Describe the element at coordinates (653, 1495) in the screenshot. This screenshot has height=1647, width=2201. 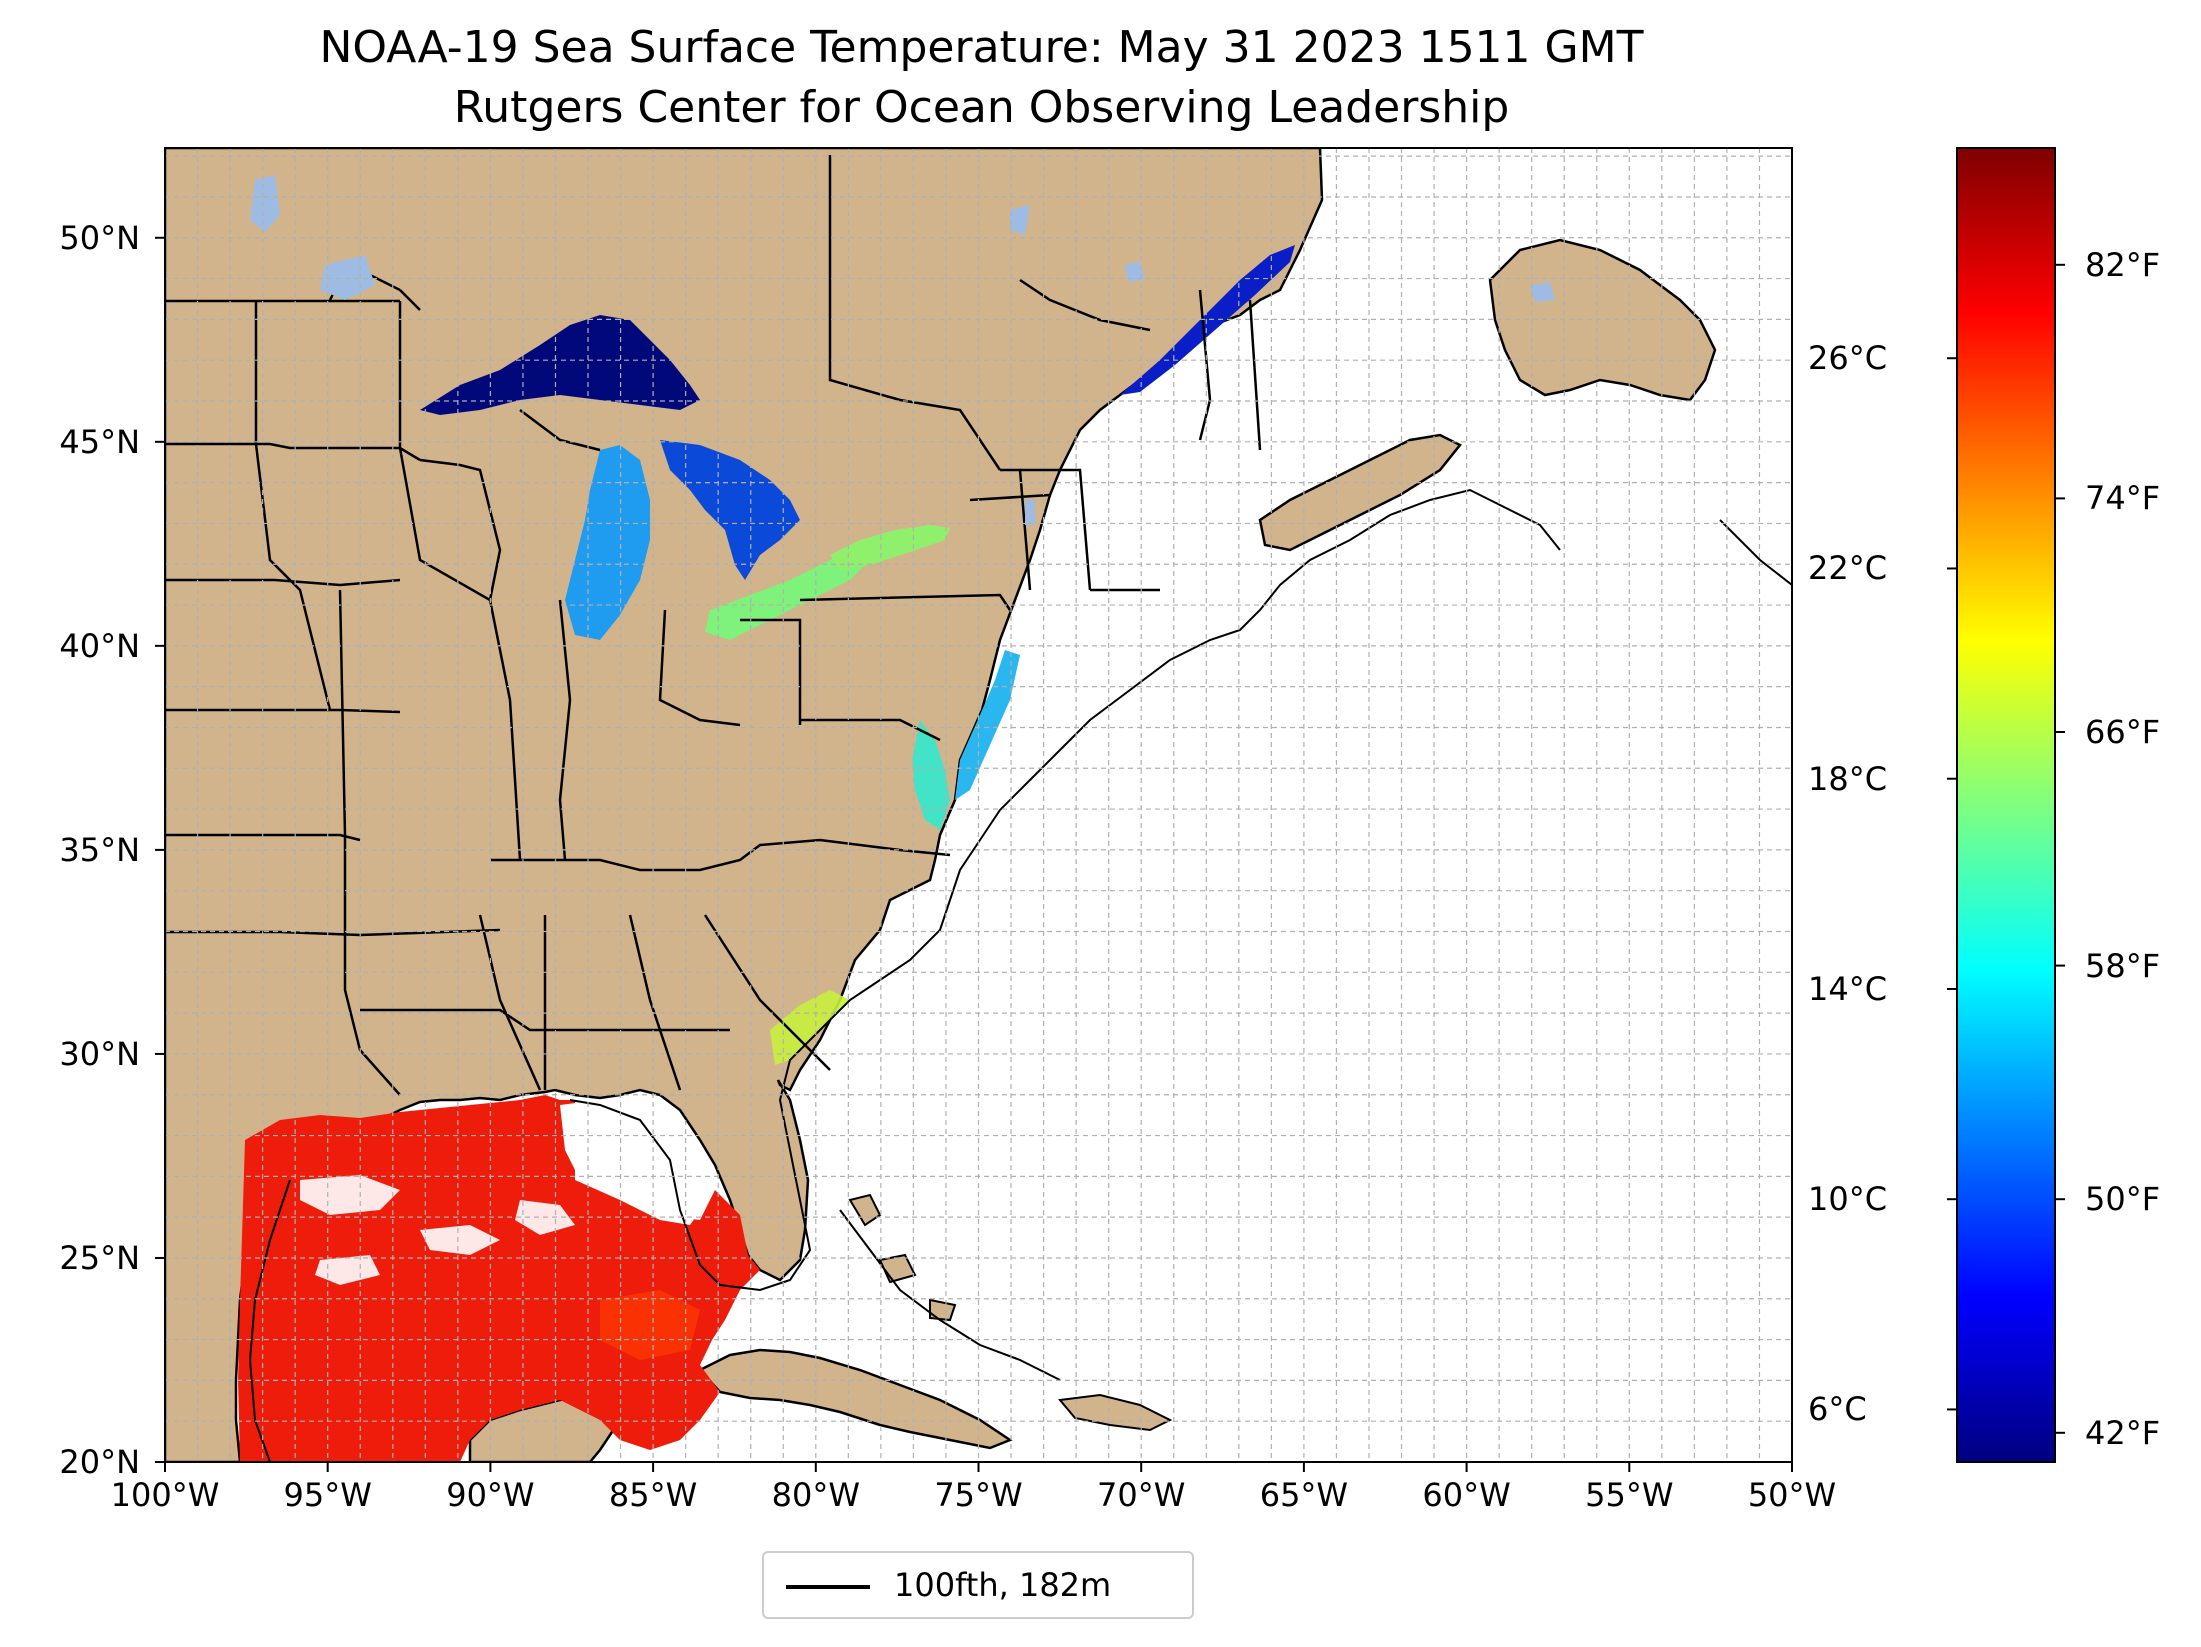
I see `lon-tick-label: 85°W` at that location.